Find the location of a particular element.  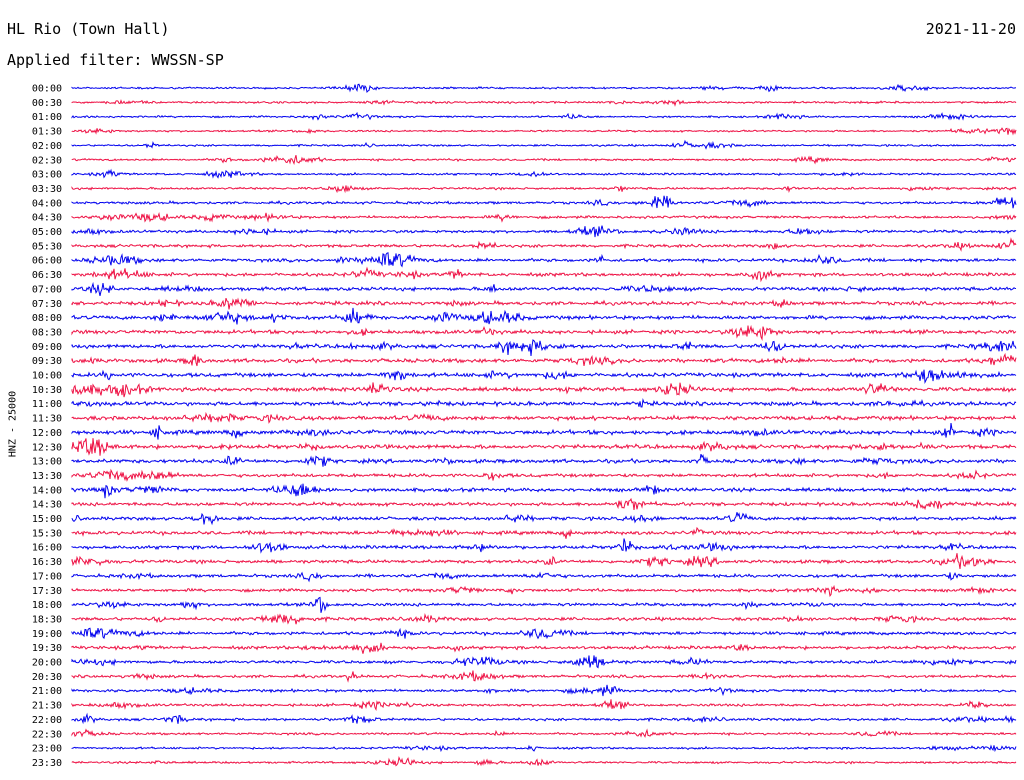

row-time-label: 08:00 is located at coordinates (47, 318).